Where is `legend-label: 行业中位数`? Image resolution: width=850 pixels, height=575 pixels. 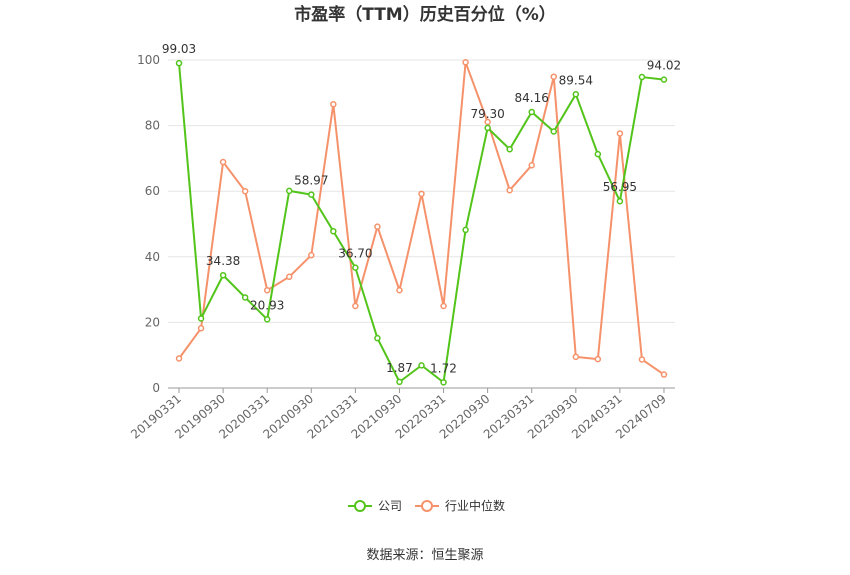 legend-label: 行业中位数 is located at coordinates (475, 505).